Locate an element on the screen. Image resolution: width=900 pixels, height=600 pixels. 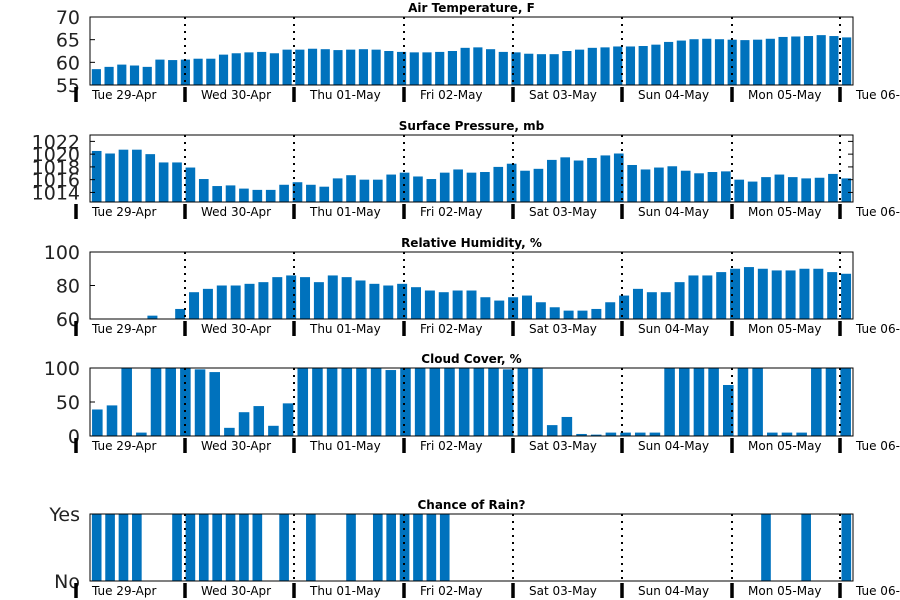
x-tick-label: Mon 05-May is located at coordinates (785, 95).